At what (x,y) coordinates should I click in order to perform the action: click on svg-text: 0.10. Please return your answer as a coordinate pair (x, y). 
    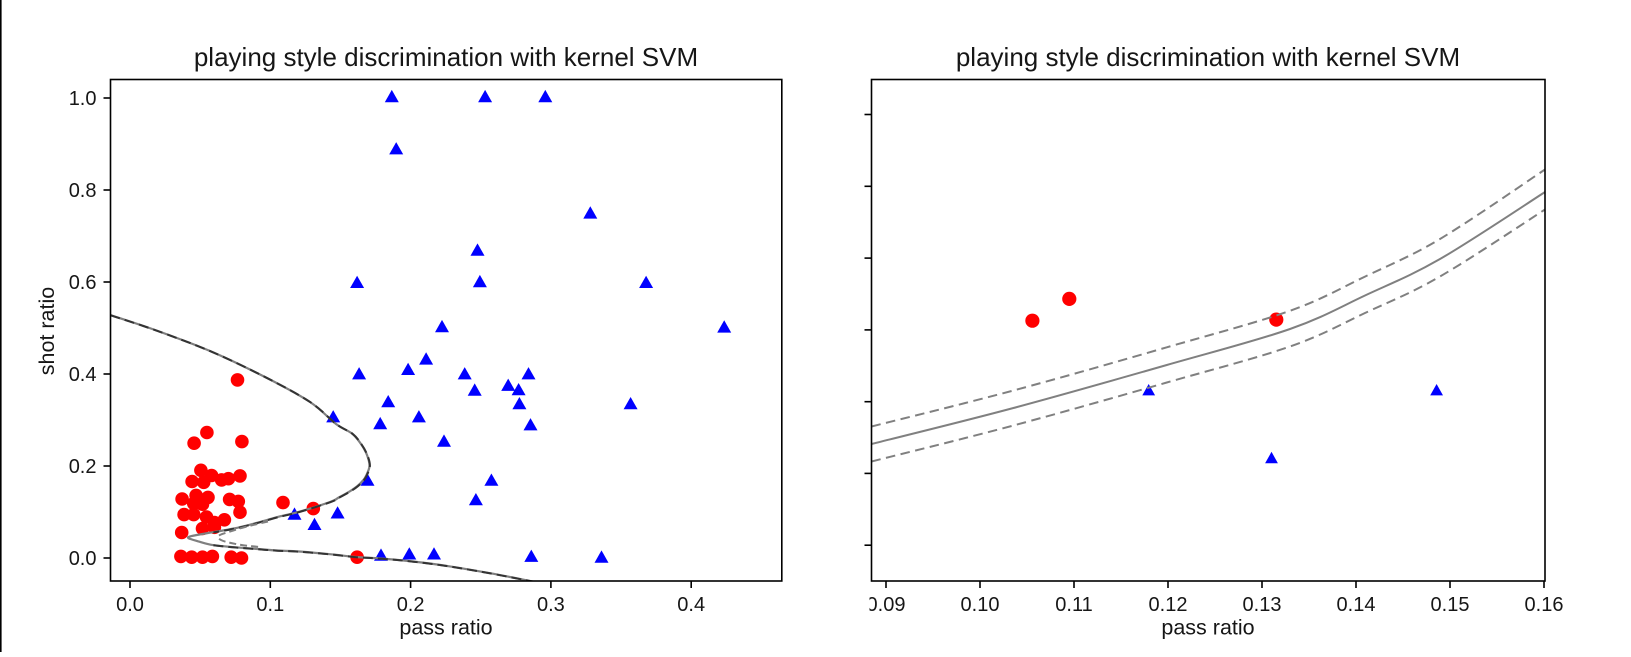
    Looking at the image, I should click on (980, 605).